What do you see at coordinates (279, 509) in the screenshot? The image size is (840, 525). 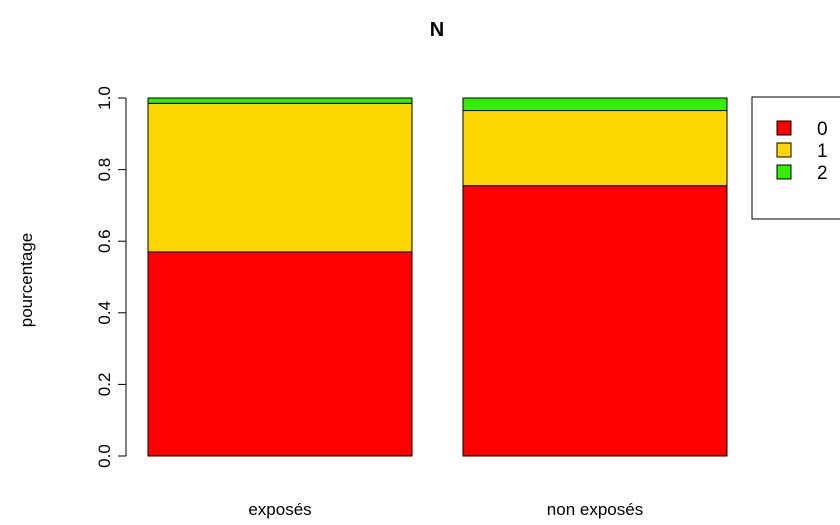 I see `x-category-label-0: exposés` at bounding box center [279, 509].